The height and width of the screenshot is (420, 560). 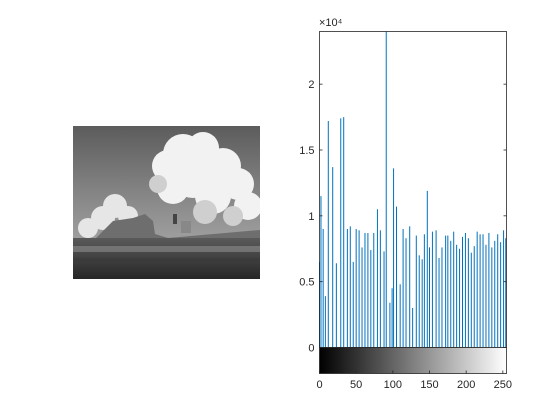 What do you see at coordinates (167, 202) in the screenshot?
I see `grayscale-photo` at bounding box center [167, 202].